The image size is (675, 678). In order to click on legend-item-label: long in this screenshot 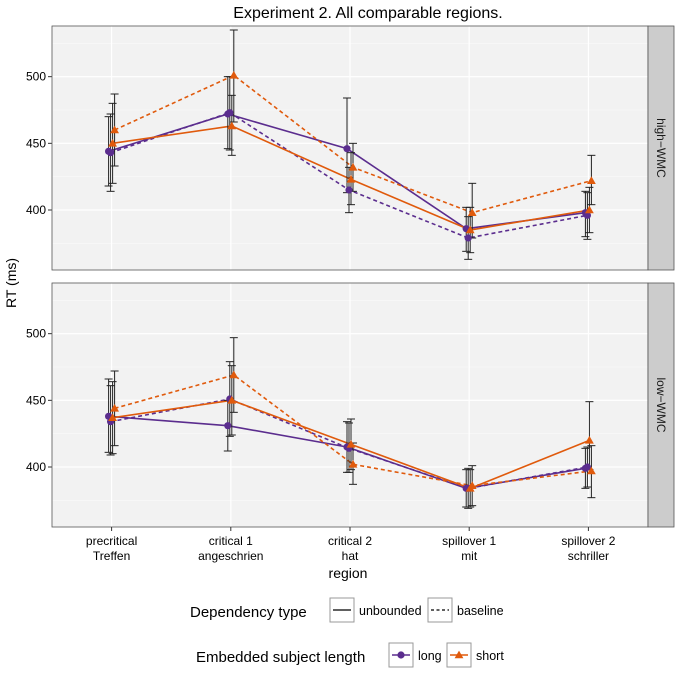, I will do `click(430, 656)`.